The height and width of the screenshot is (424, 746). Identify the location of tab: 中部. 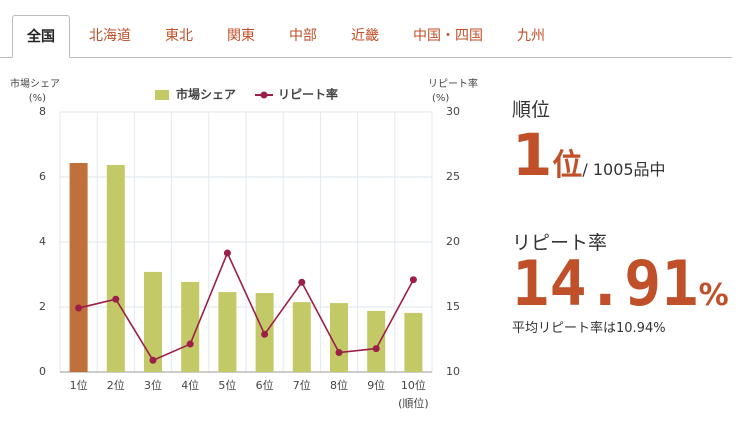
(303, 36).